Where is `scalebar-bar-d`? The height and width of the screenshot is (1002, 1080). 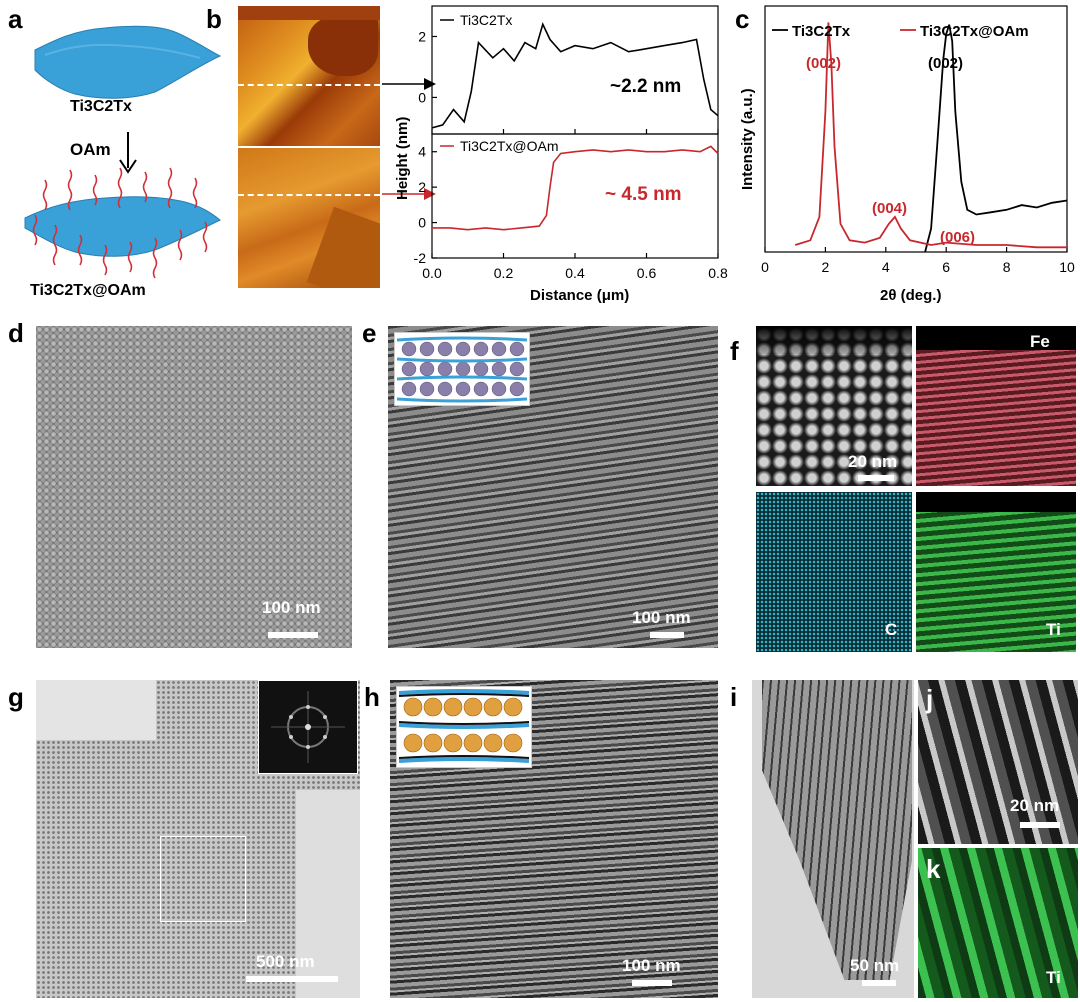 scalebar-bar-d is located at coordinates (293, 635).